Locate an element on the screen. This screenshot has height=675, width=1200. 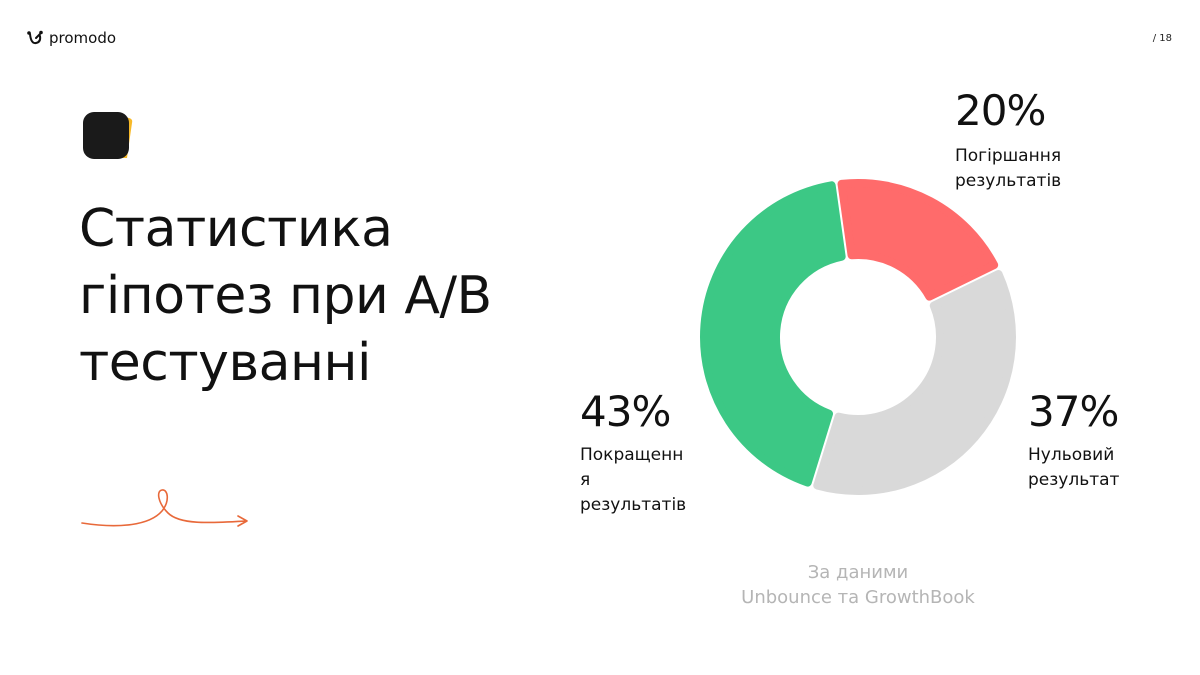
segment-neutral is located at coordinates (914, 382).